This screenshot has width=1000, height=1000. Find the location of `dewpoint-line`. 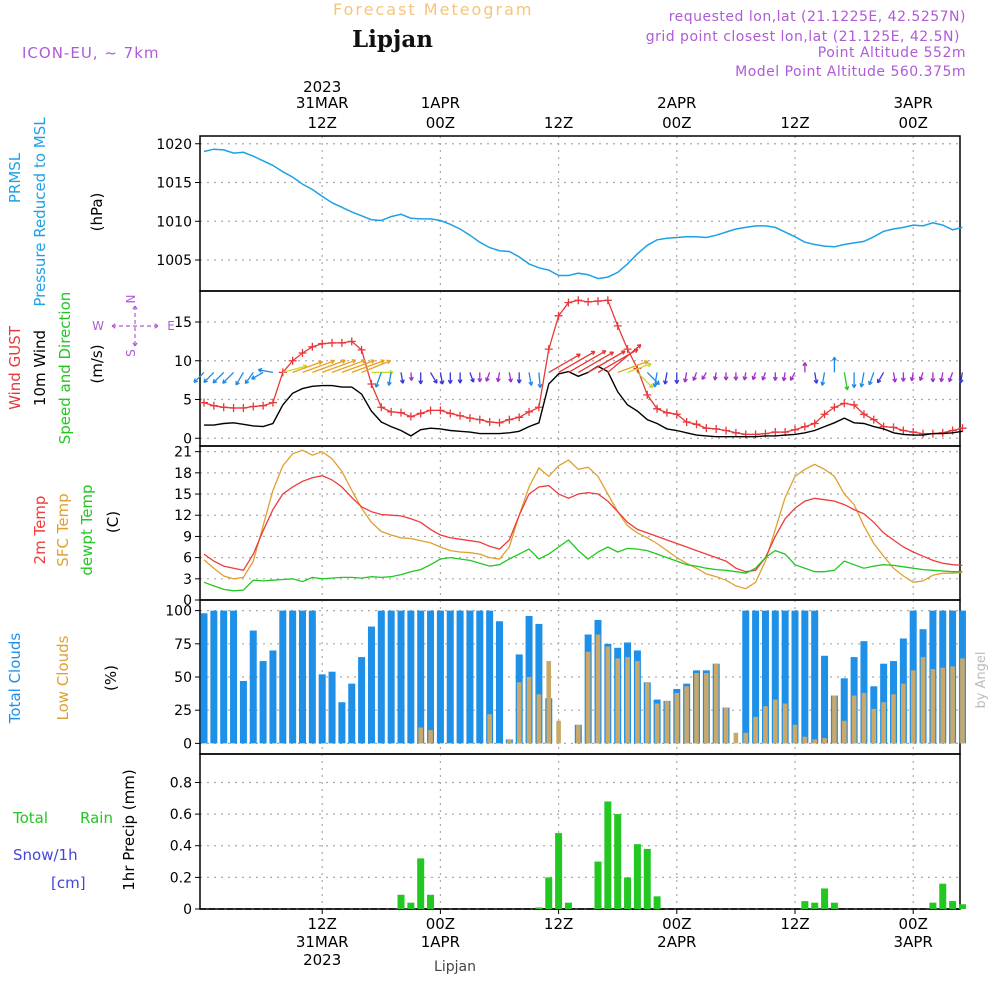

dewpoint-line is located at coordinates (583, 565).